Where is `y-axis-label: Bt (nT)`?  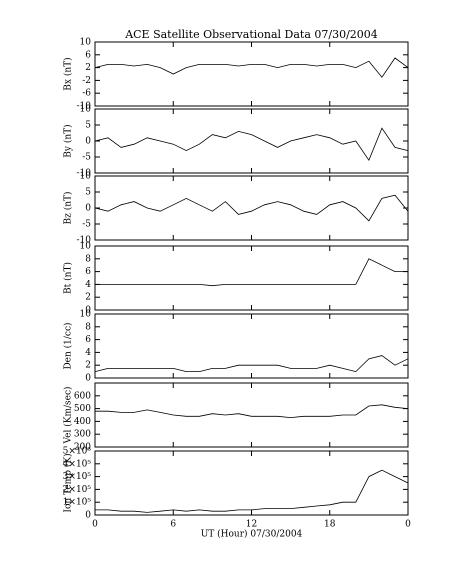
y-axis-label: Bt (nT) is located at coordinates (68, 278).